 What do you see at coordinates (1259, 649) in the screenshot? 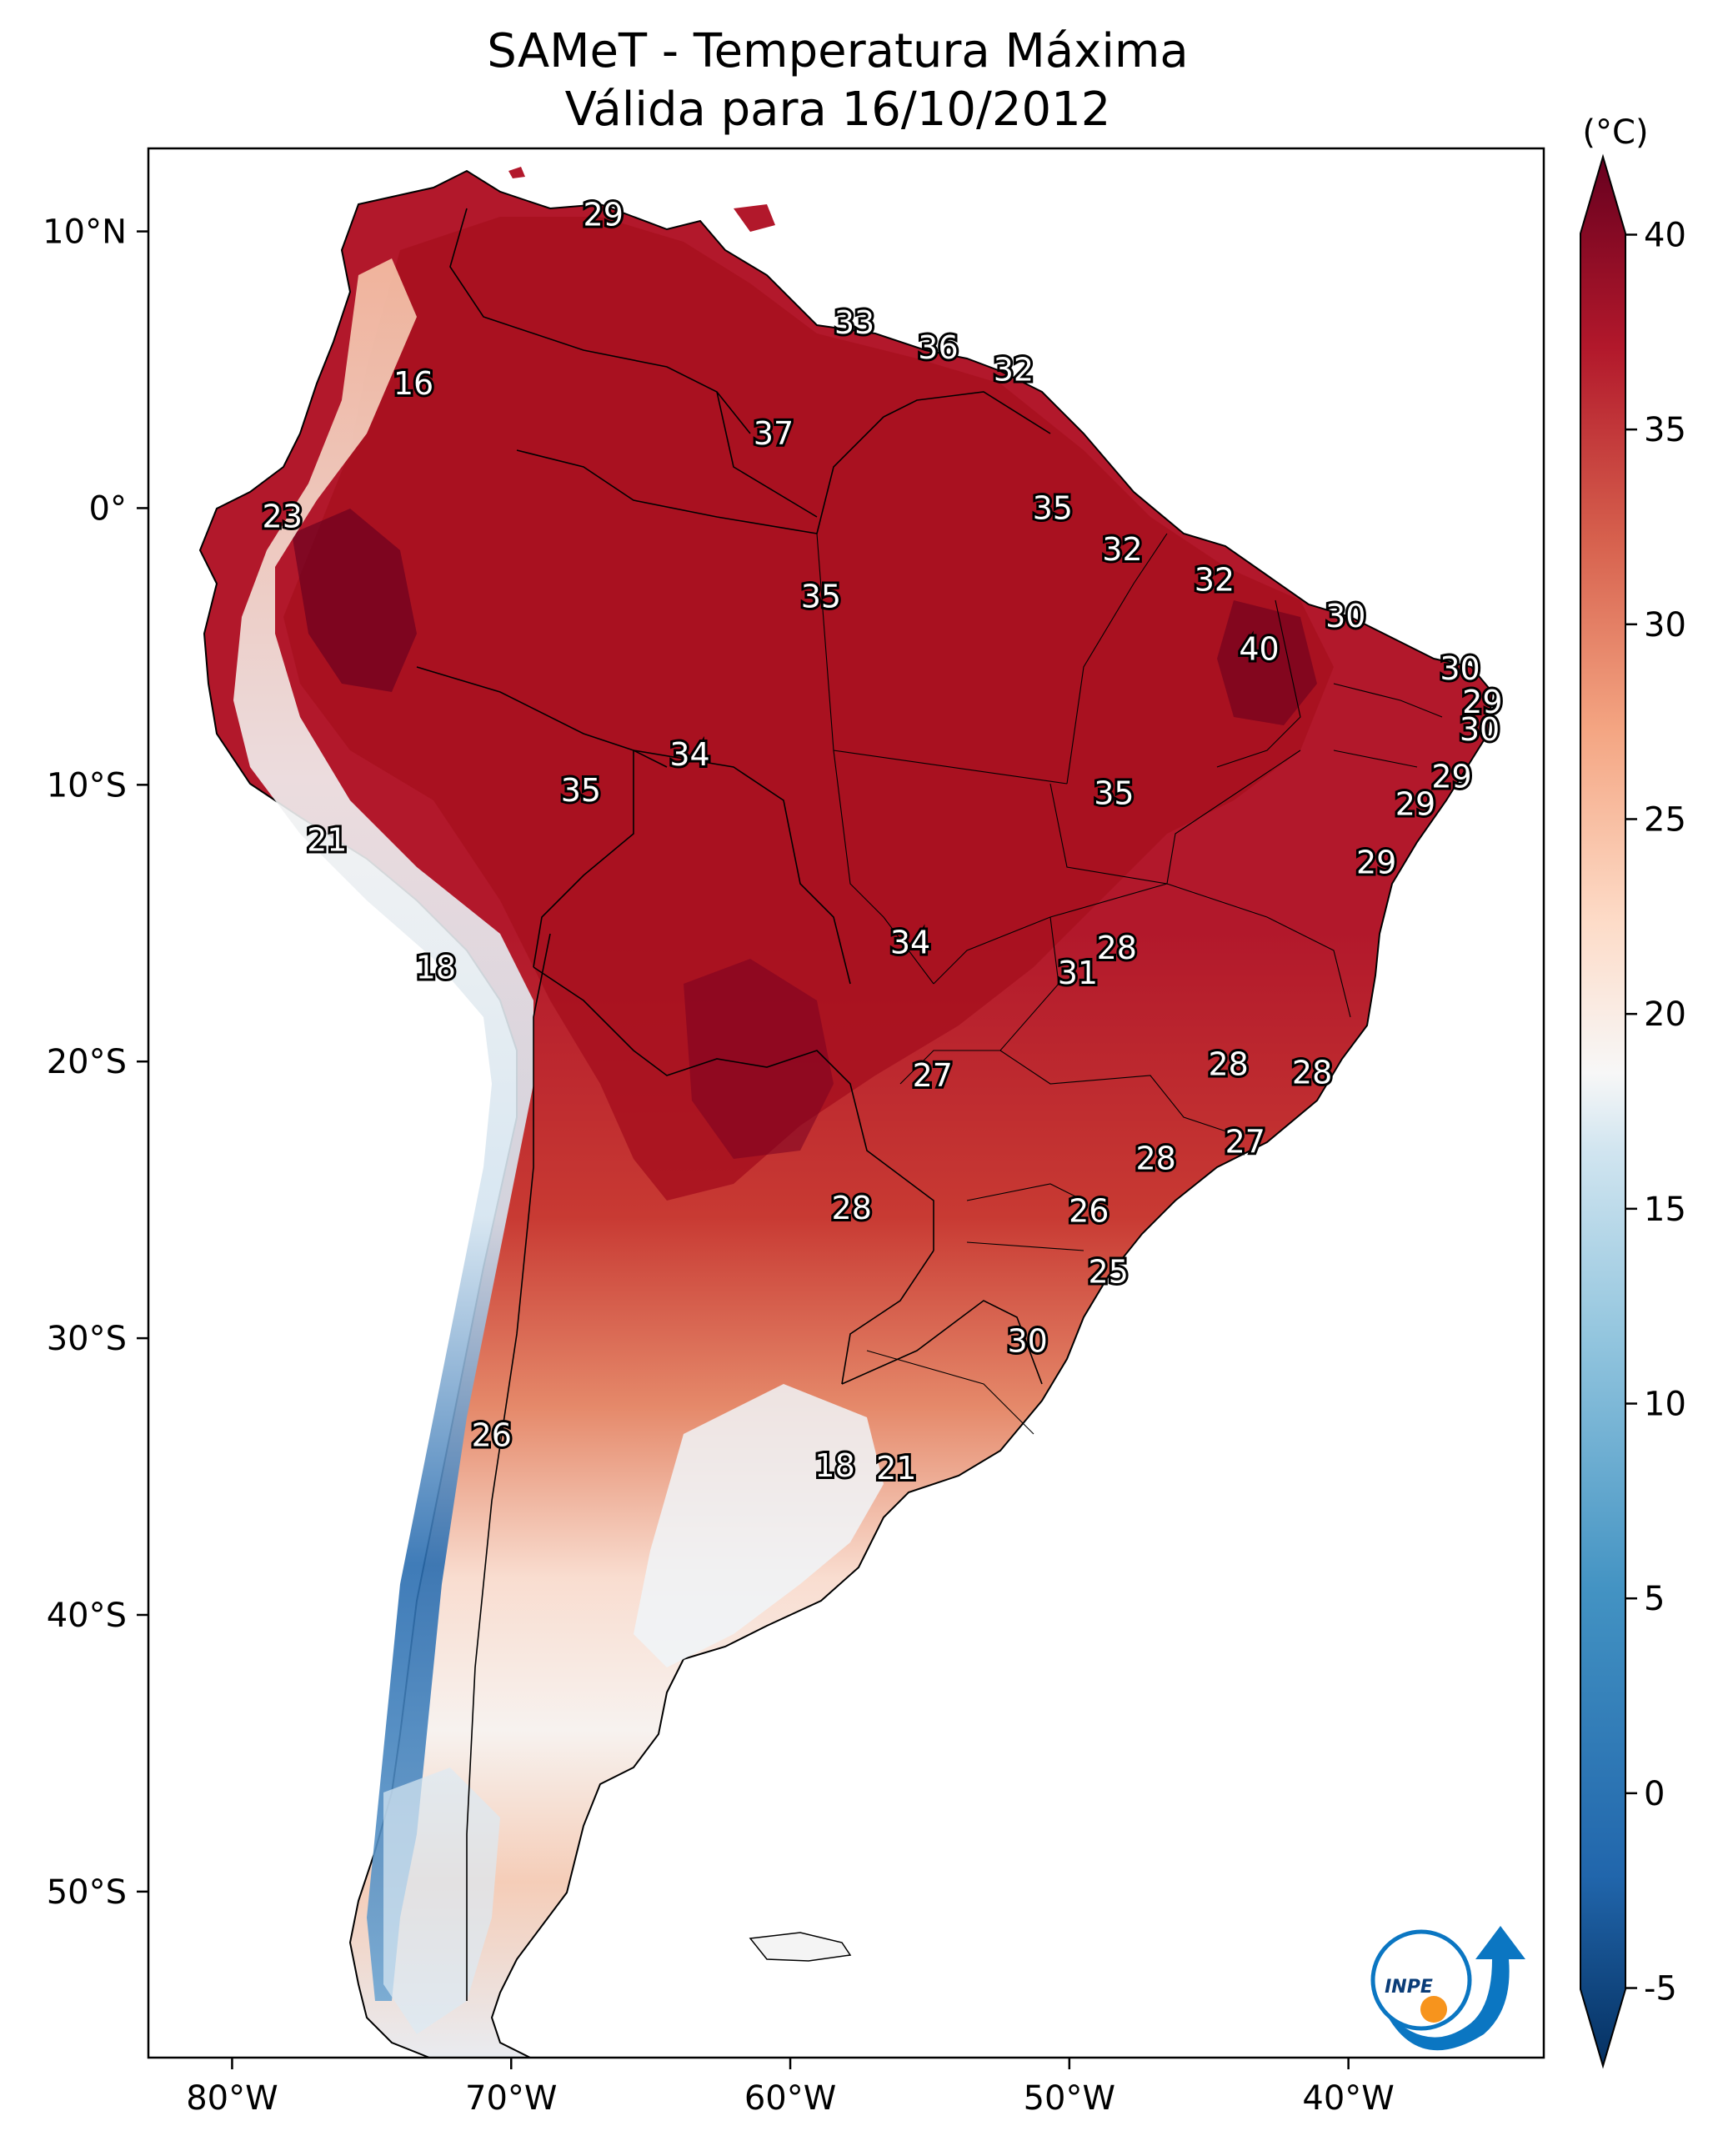
I see `temperature-point-label: 40` at bounding box center [1259, 649].